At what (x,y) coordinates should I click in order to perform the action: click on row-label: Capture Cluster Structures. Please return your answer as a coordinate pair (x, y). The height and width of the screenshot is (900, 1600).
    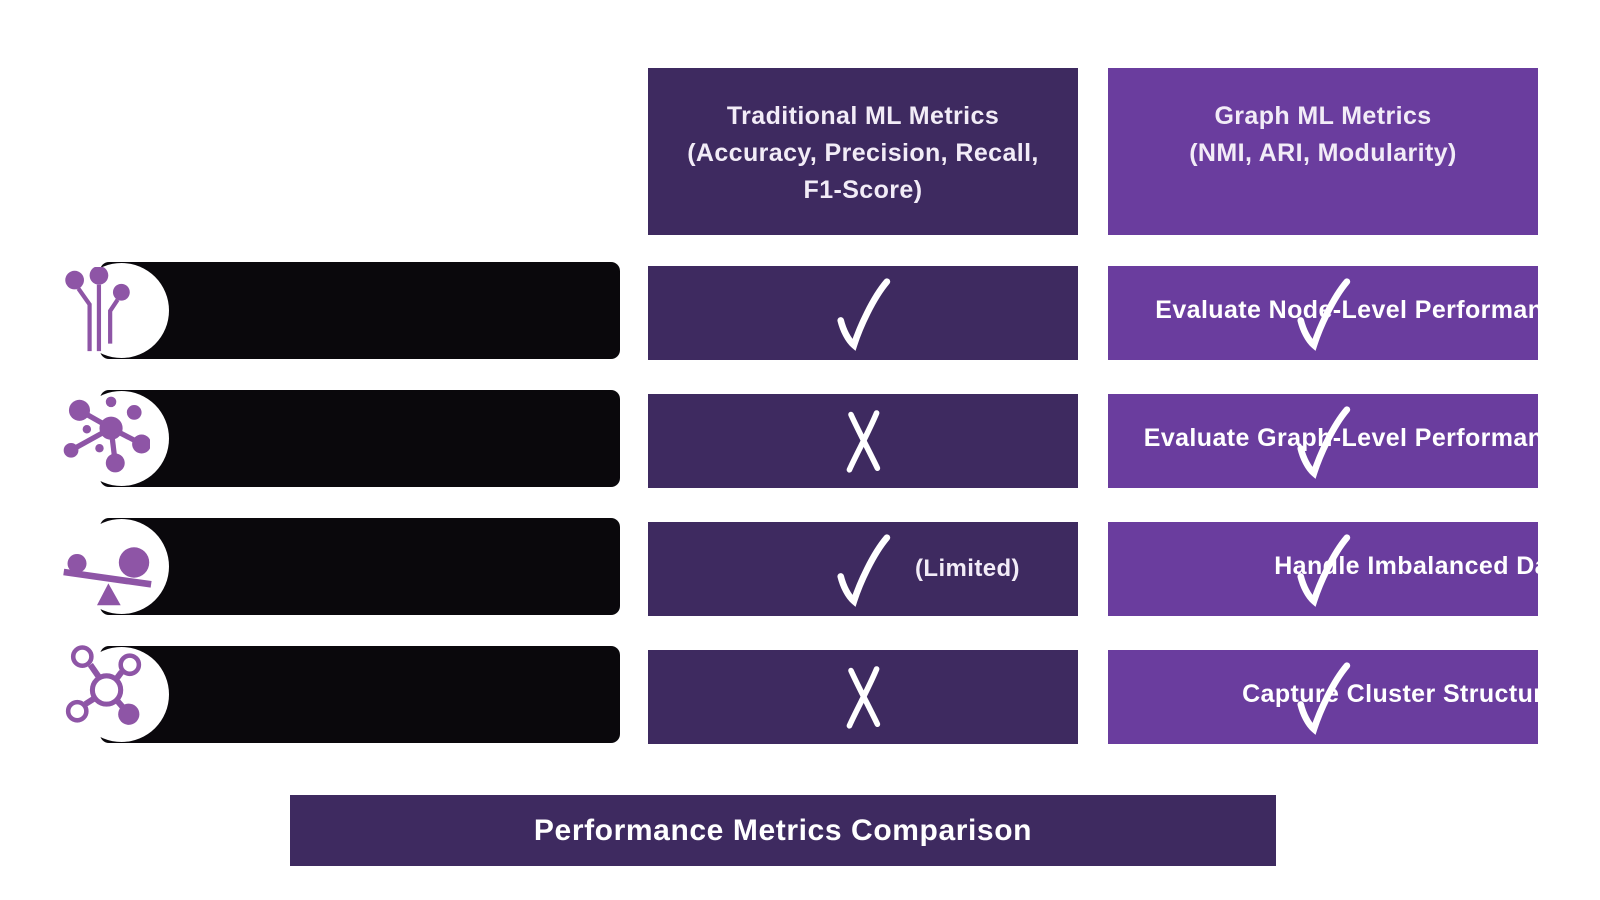
    Looking at the image, I should click on (1407, 694).